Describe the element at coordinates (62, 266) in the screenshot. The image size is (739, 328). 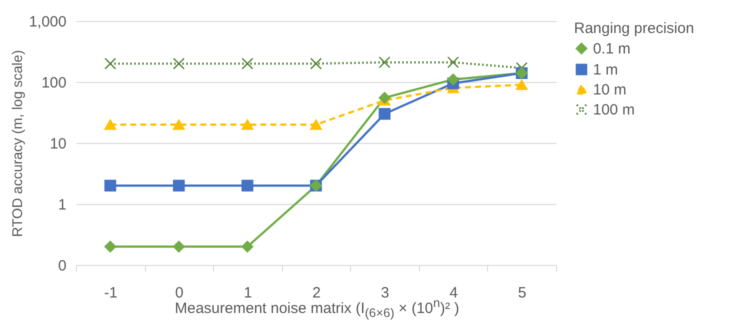
I see `y-tick-label: 0` at that location.